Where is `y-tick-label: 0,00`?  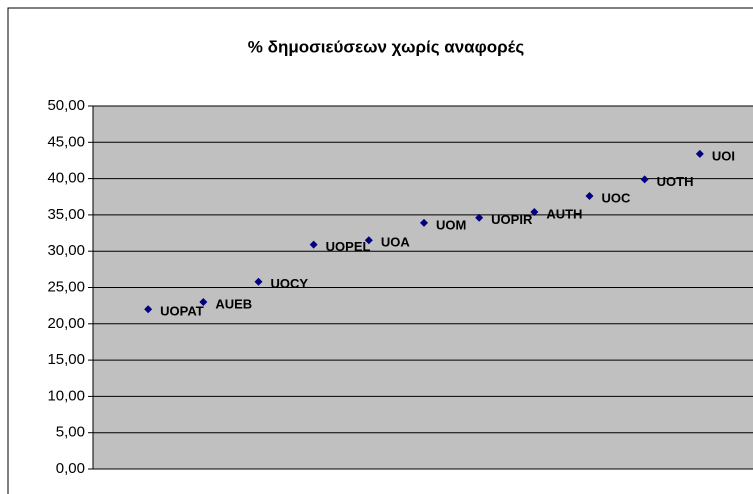
y-tick-label: 0,00 is located at coordinates (70, 468).